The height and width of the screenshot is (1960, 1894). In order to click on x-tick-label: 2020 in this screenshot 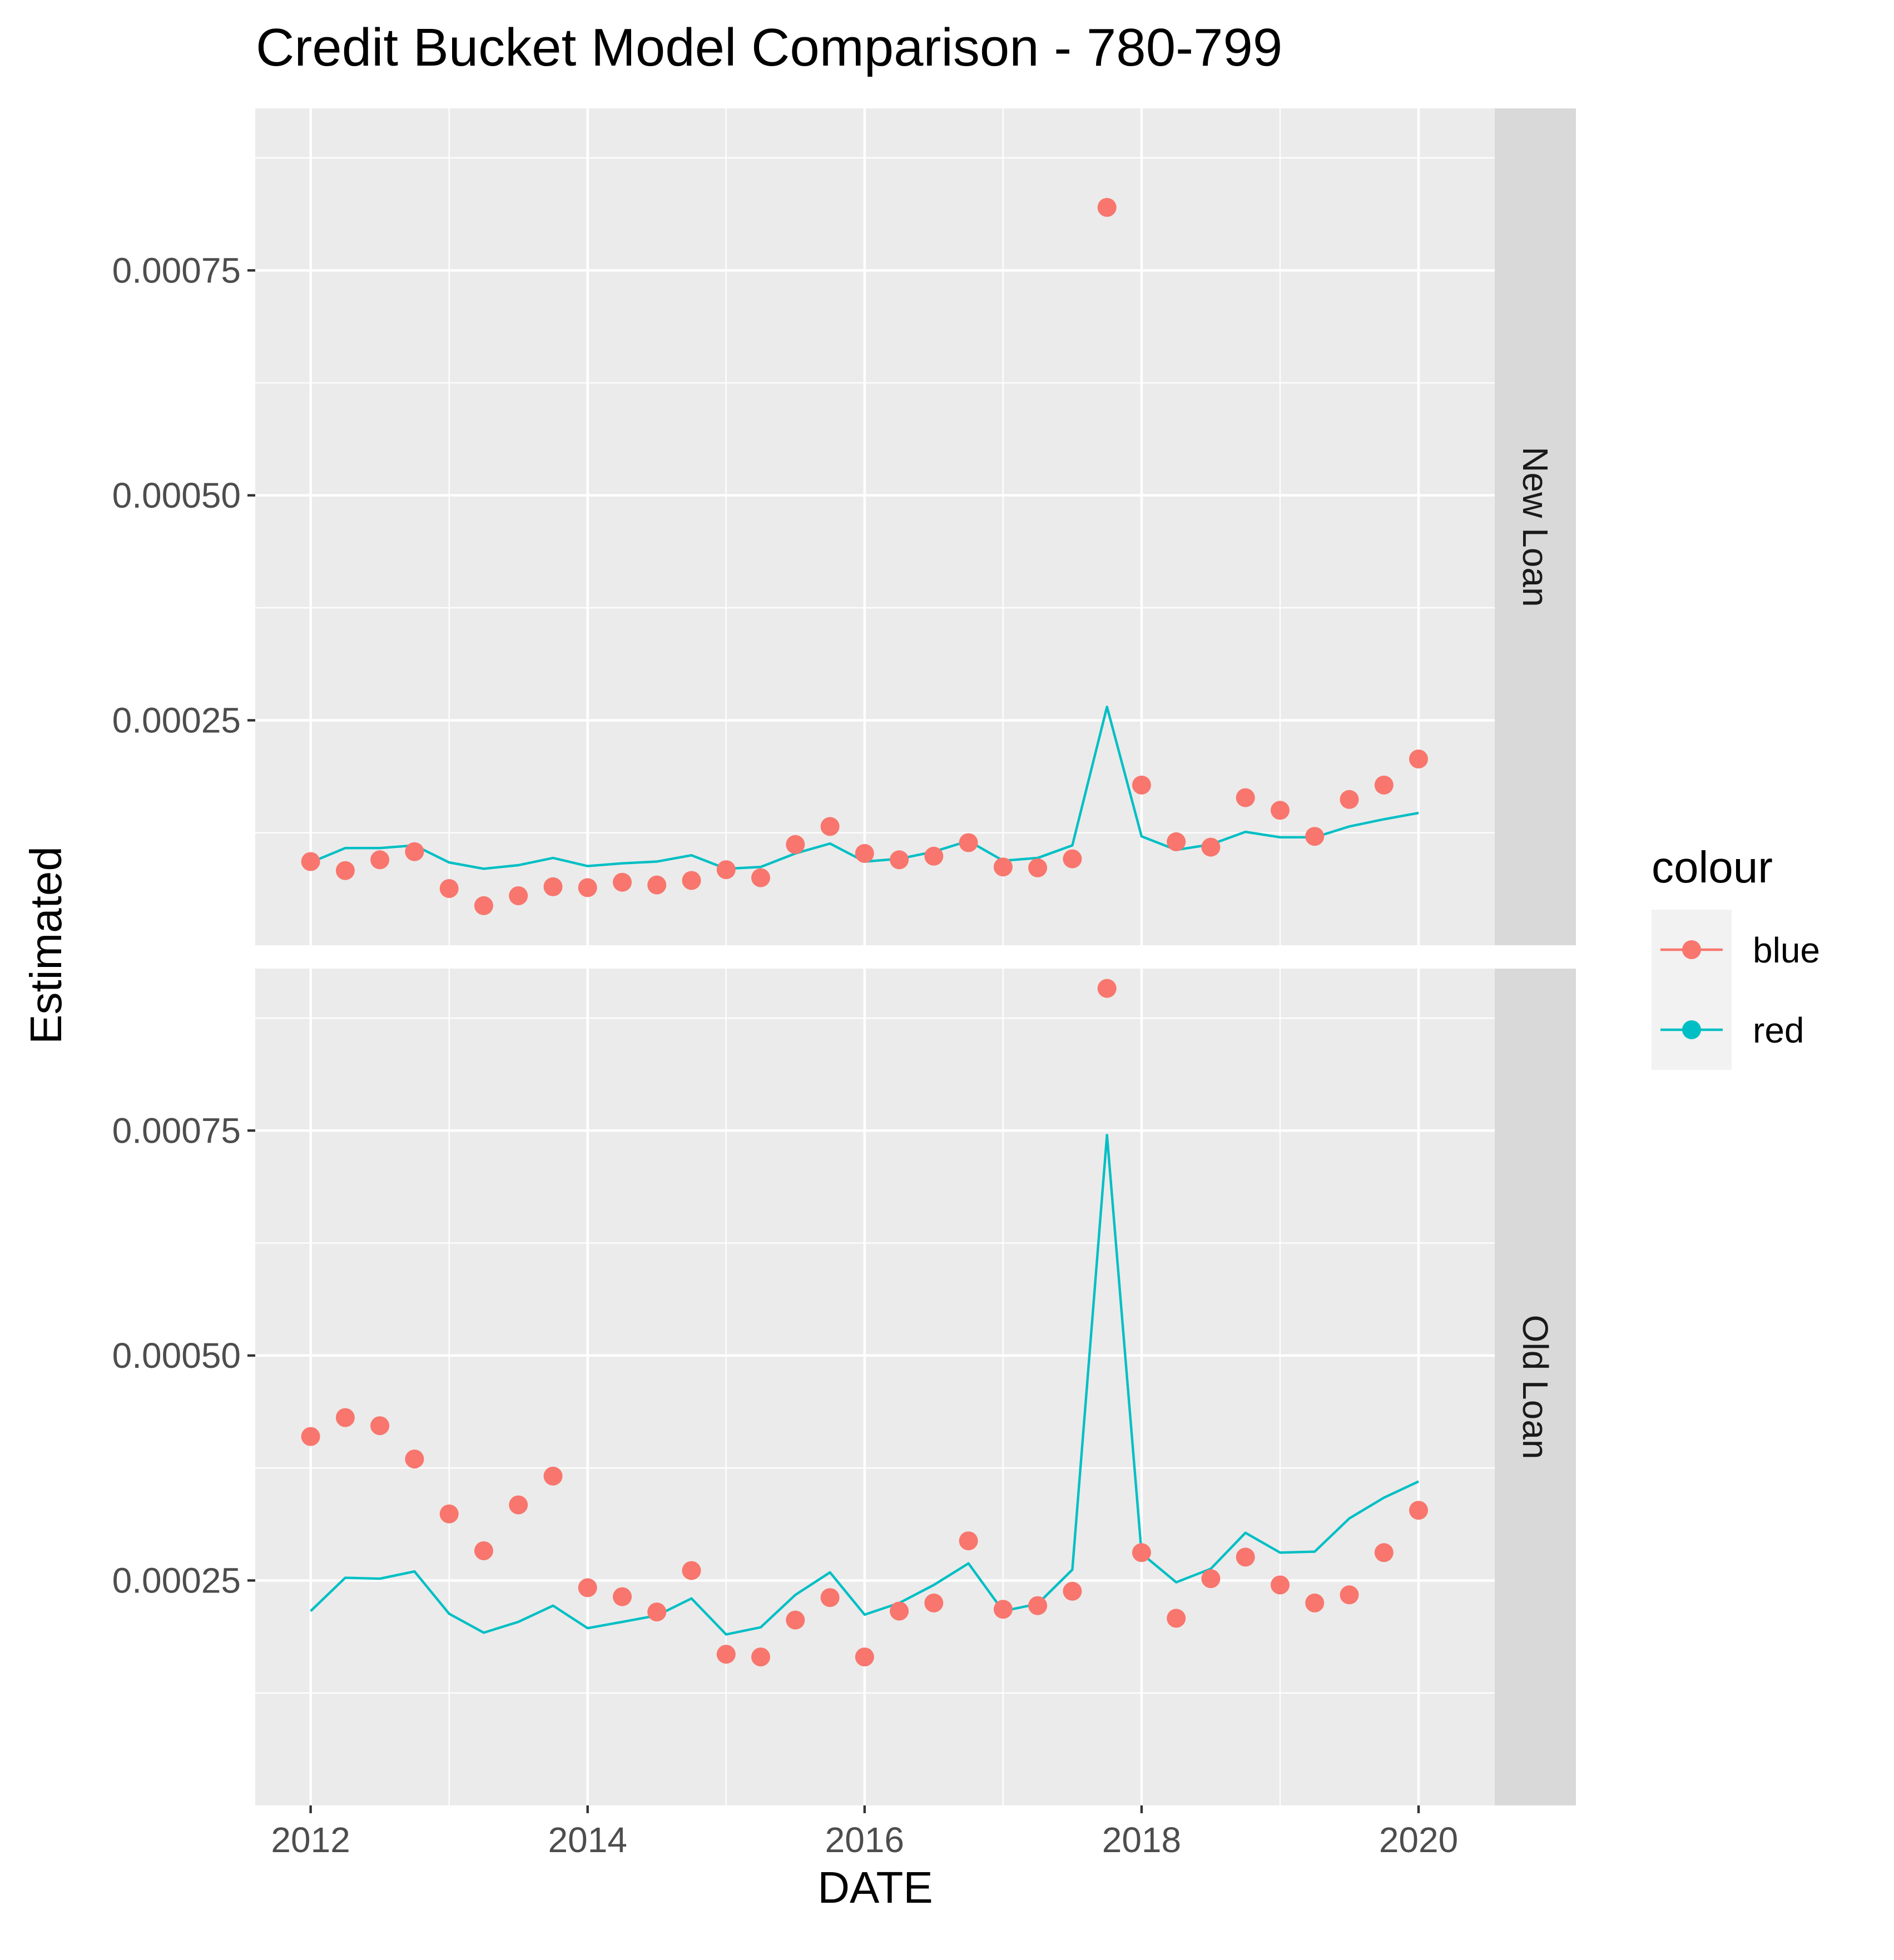, I will do `click(1418, 1840)`.